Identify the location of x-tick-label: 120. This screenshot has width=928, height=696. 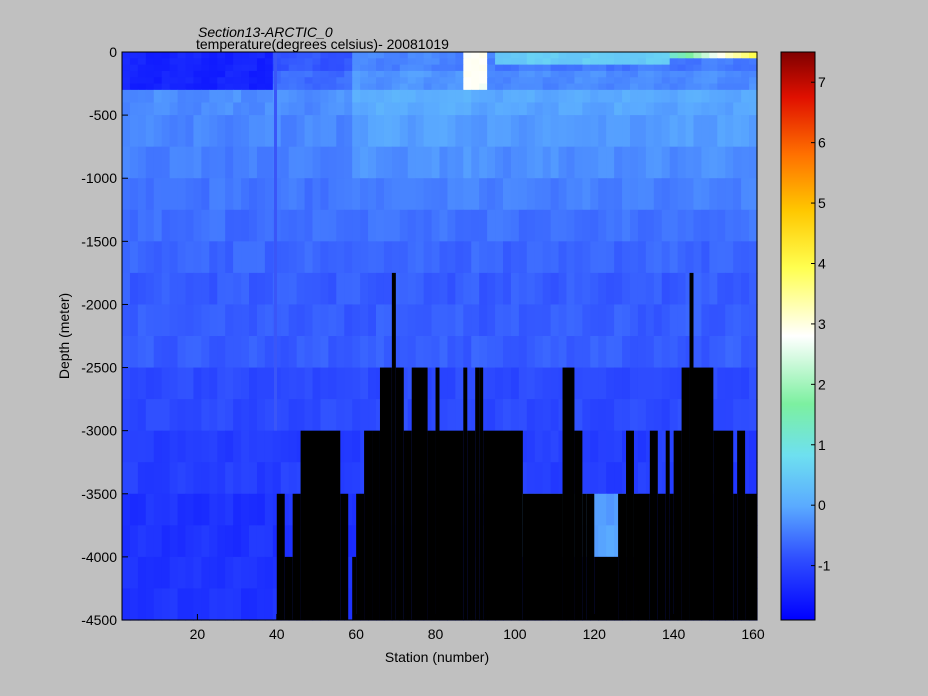
(595, 634).